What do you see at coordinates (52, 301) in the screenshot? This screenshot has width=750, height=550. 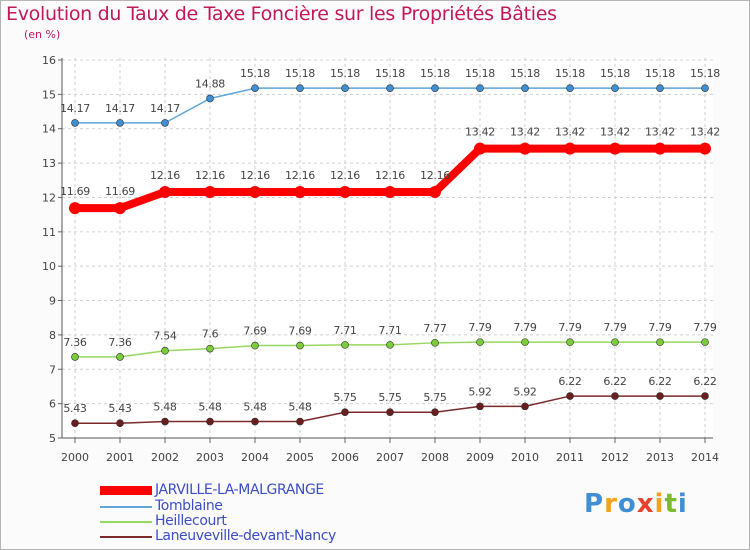 I see `y-tick-label: 9` at bounding box center [52, 301].